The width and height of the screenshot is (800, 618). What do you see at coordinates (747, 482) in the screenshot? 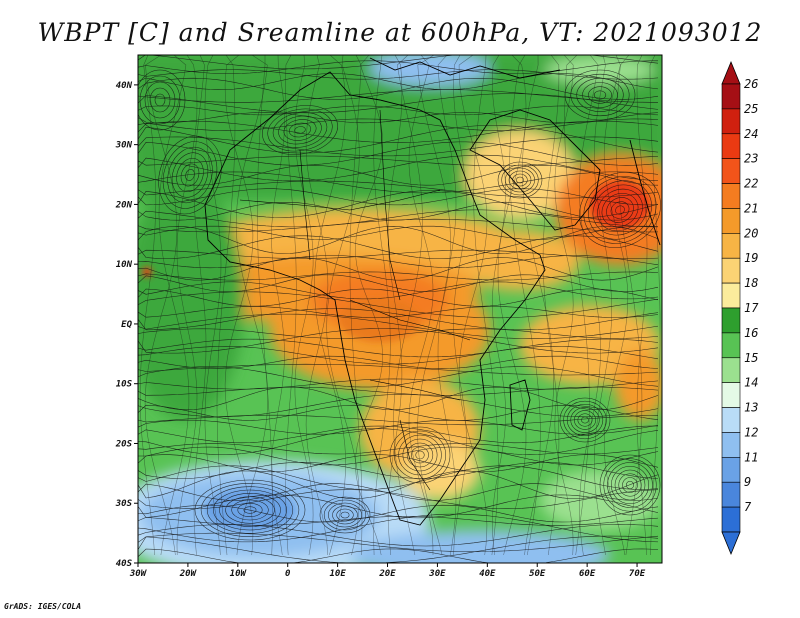
I see `colorbar-label: 9` at bounding box center [747, 482].